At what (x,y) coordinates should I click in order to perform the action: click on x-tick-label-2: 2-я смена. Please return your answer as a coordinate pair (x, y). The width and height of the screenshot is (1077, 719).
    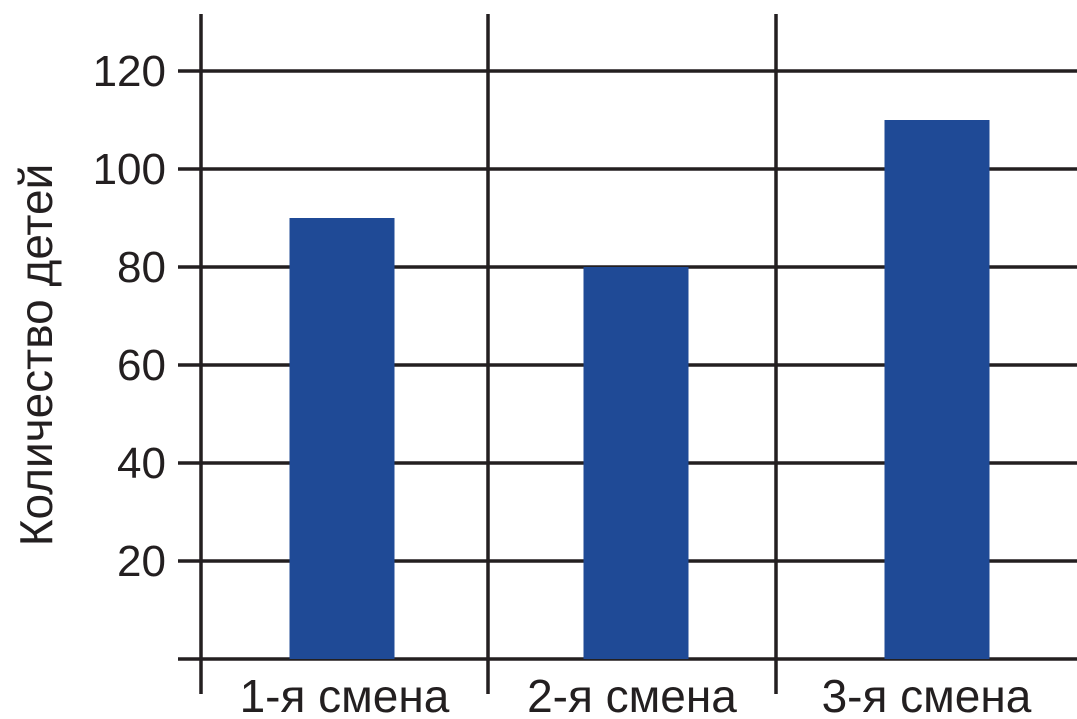
    Looking at the image, I should click on (632, 694).